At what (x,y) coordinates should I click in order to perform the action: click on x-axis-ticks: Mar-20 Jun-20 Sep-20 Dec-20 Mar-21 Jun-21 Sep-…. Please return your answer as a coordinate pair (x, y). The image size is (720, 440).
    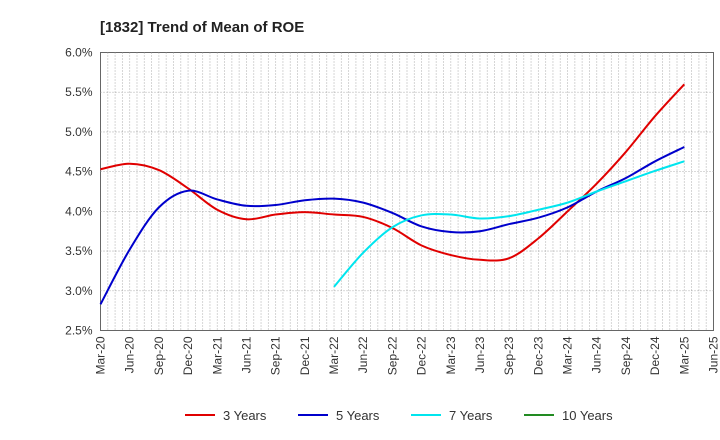
    Looking at the image, I should click on (407, 355).